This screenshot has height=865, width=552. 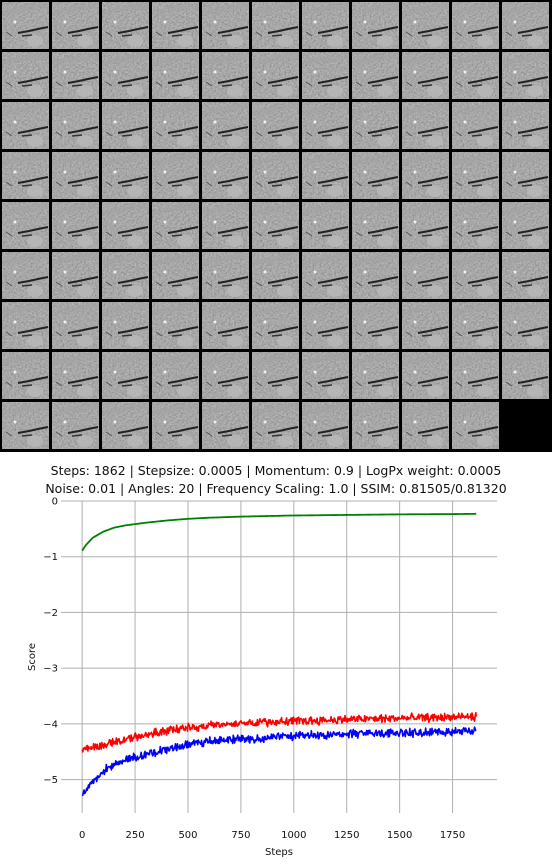 What do you see at coordinates (50, 613) in the screenshot?
I see `y-tick-label: −2` at bounding box center [50, 613].